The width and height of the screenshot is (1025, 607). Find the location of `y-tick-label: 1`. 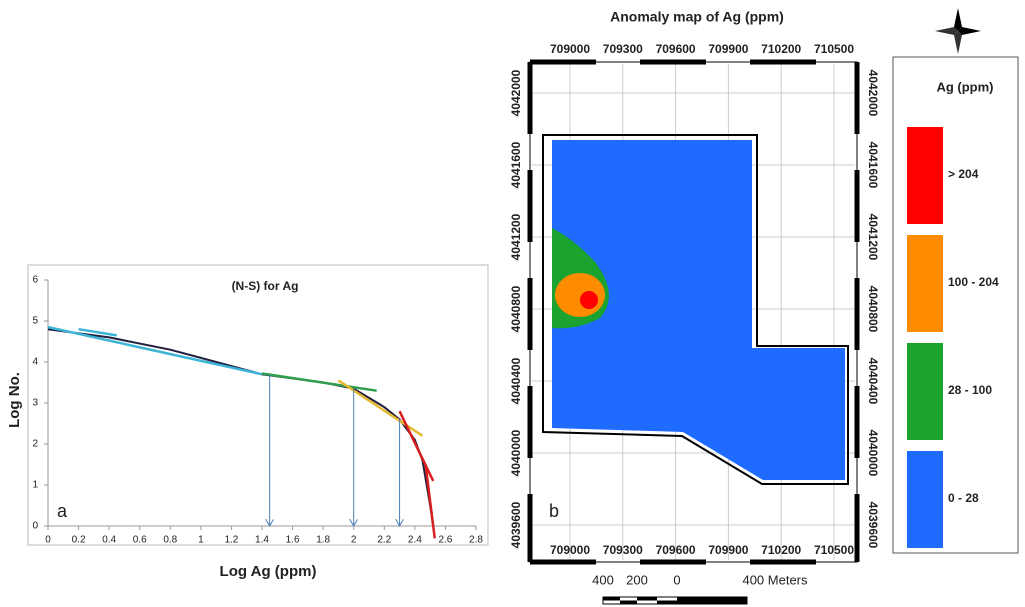

y-tick-label: 1 is located at coordinates (35, 485).